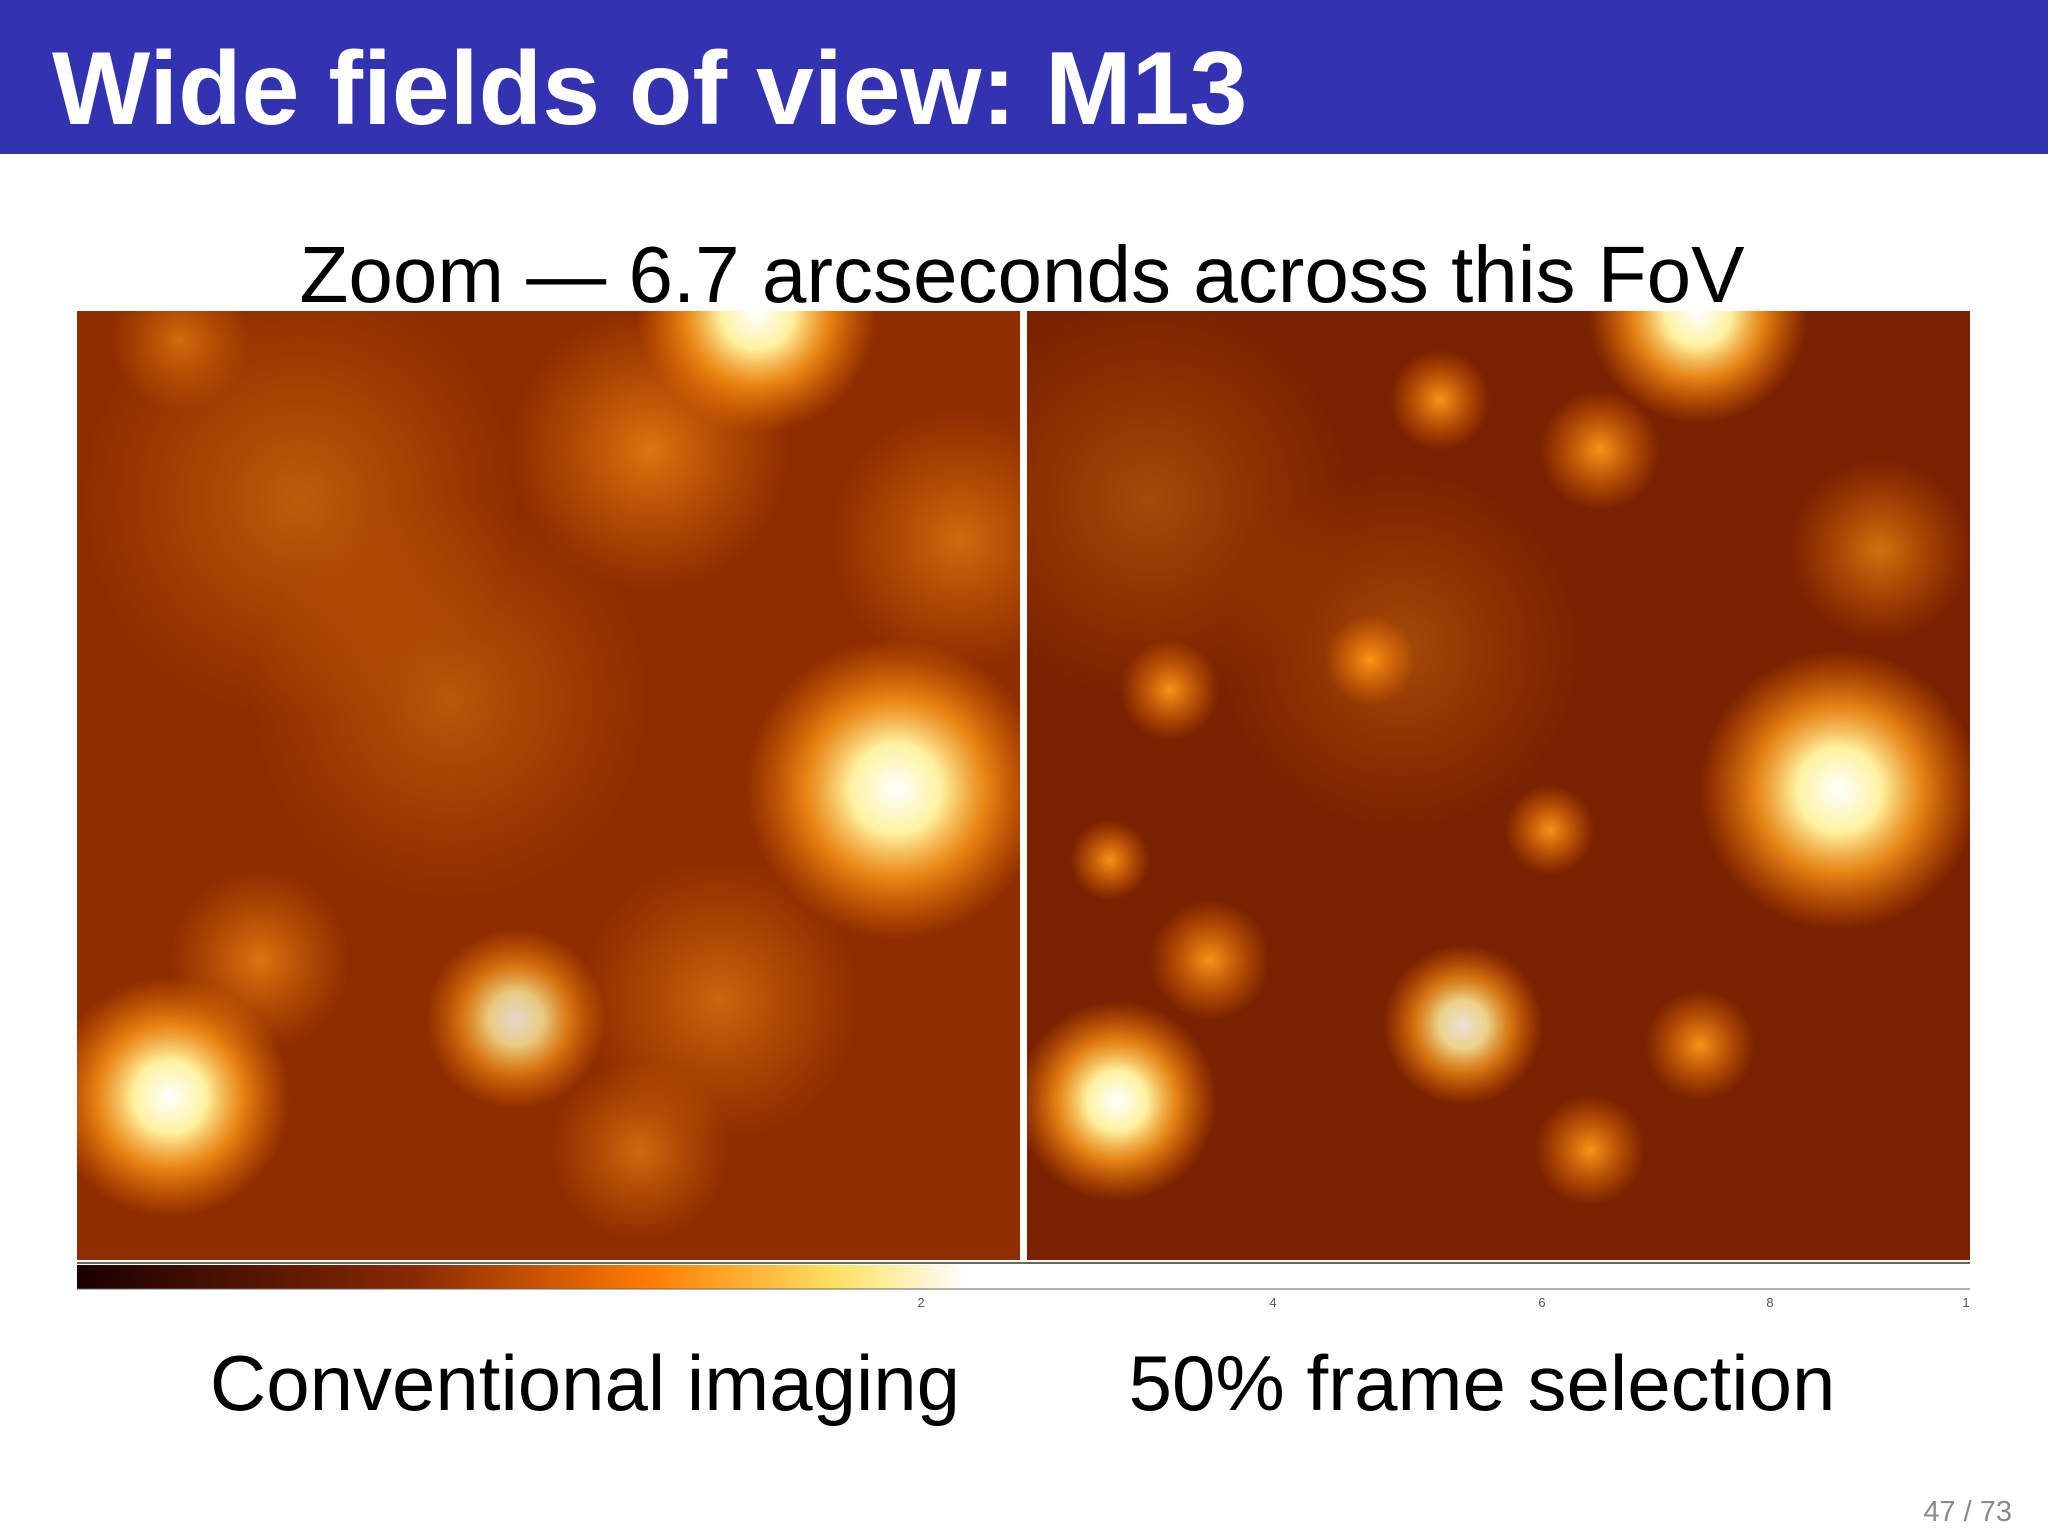 The image size is (2048, 1536). I want to click on colorbar, so click(1023, 1277).